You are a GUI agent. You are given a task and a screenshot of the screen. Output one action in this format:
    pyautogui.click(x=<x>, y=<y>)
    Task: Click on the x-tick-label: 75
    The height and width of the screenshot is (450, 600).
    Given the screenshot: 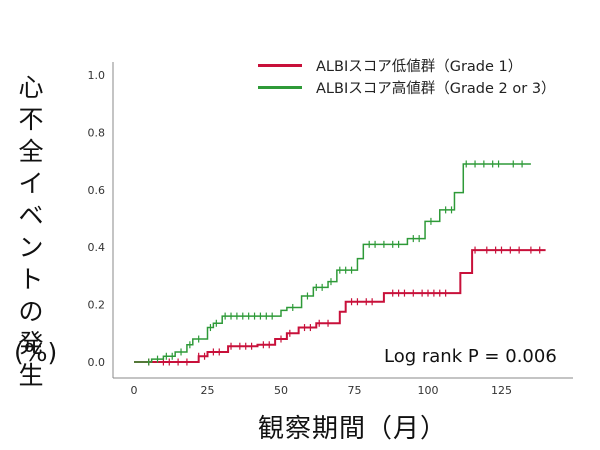 What is the action you would take?
    pyautogui.click(x=355, y=390)
    